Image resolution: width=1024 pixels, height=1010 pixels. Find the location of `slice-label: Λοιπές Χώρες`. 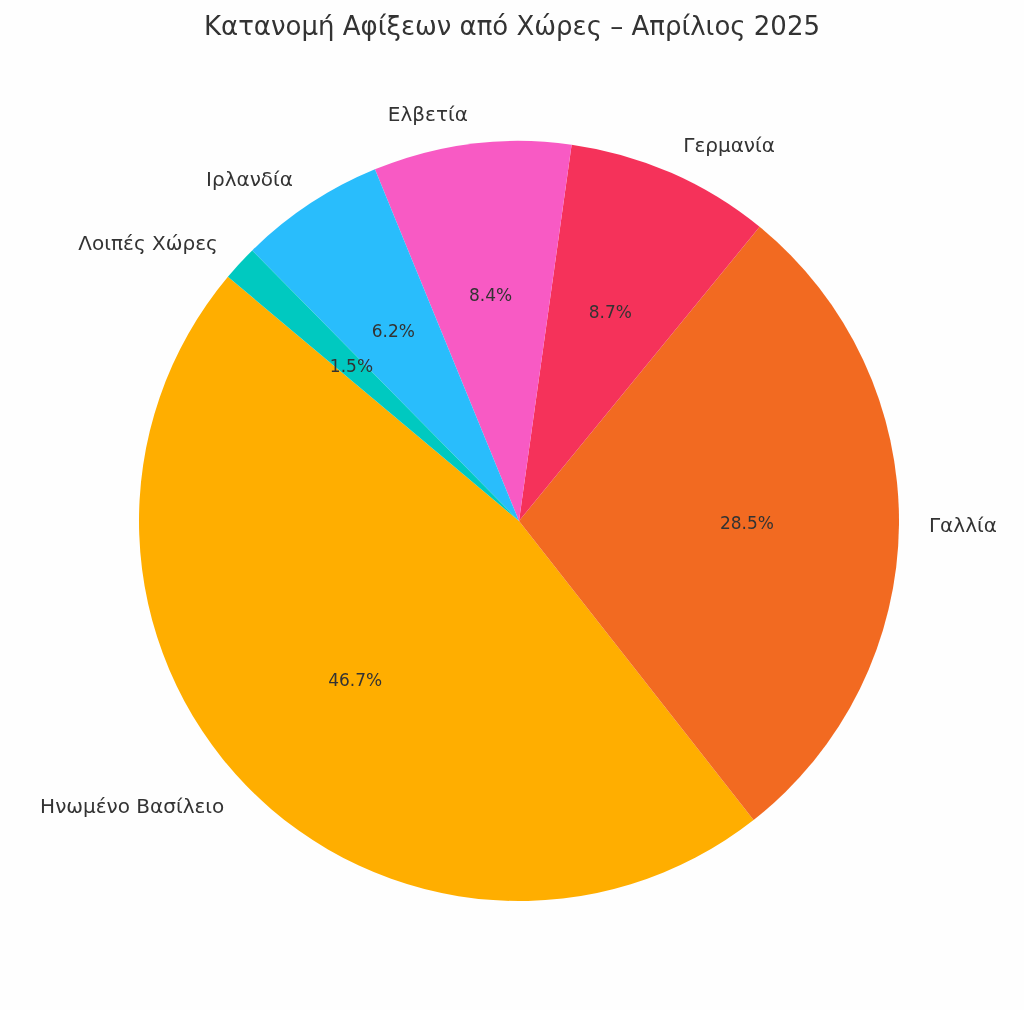

slice-label: Λοιπές Χώρες is located at coordinates (148, 242).